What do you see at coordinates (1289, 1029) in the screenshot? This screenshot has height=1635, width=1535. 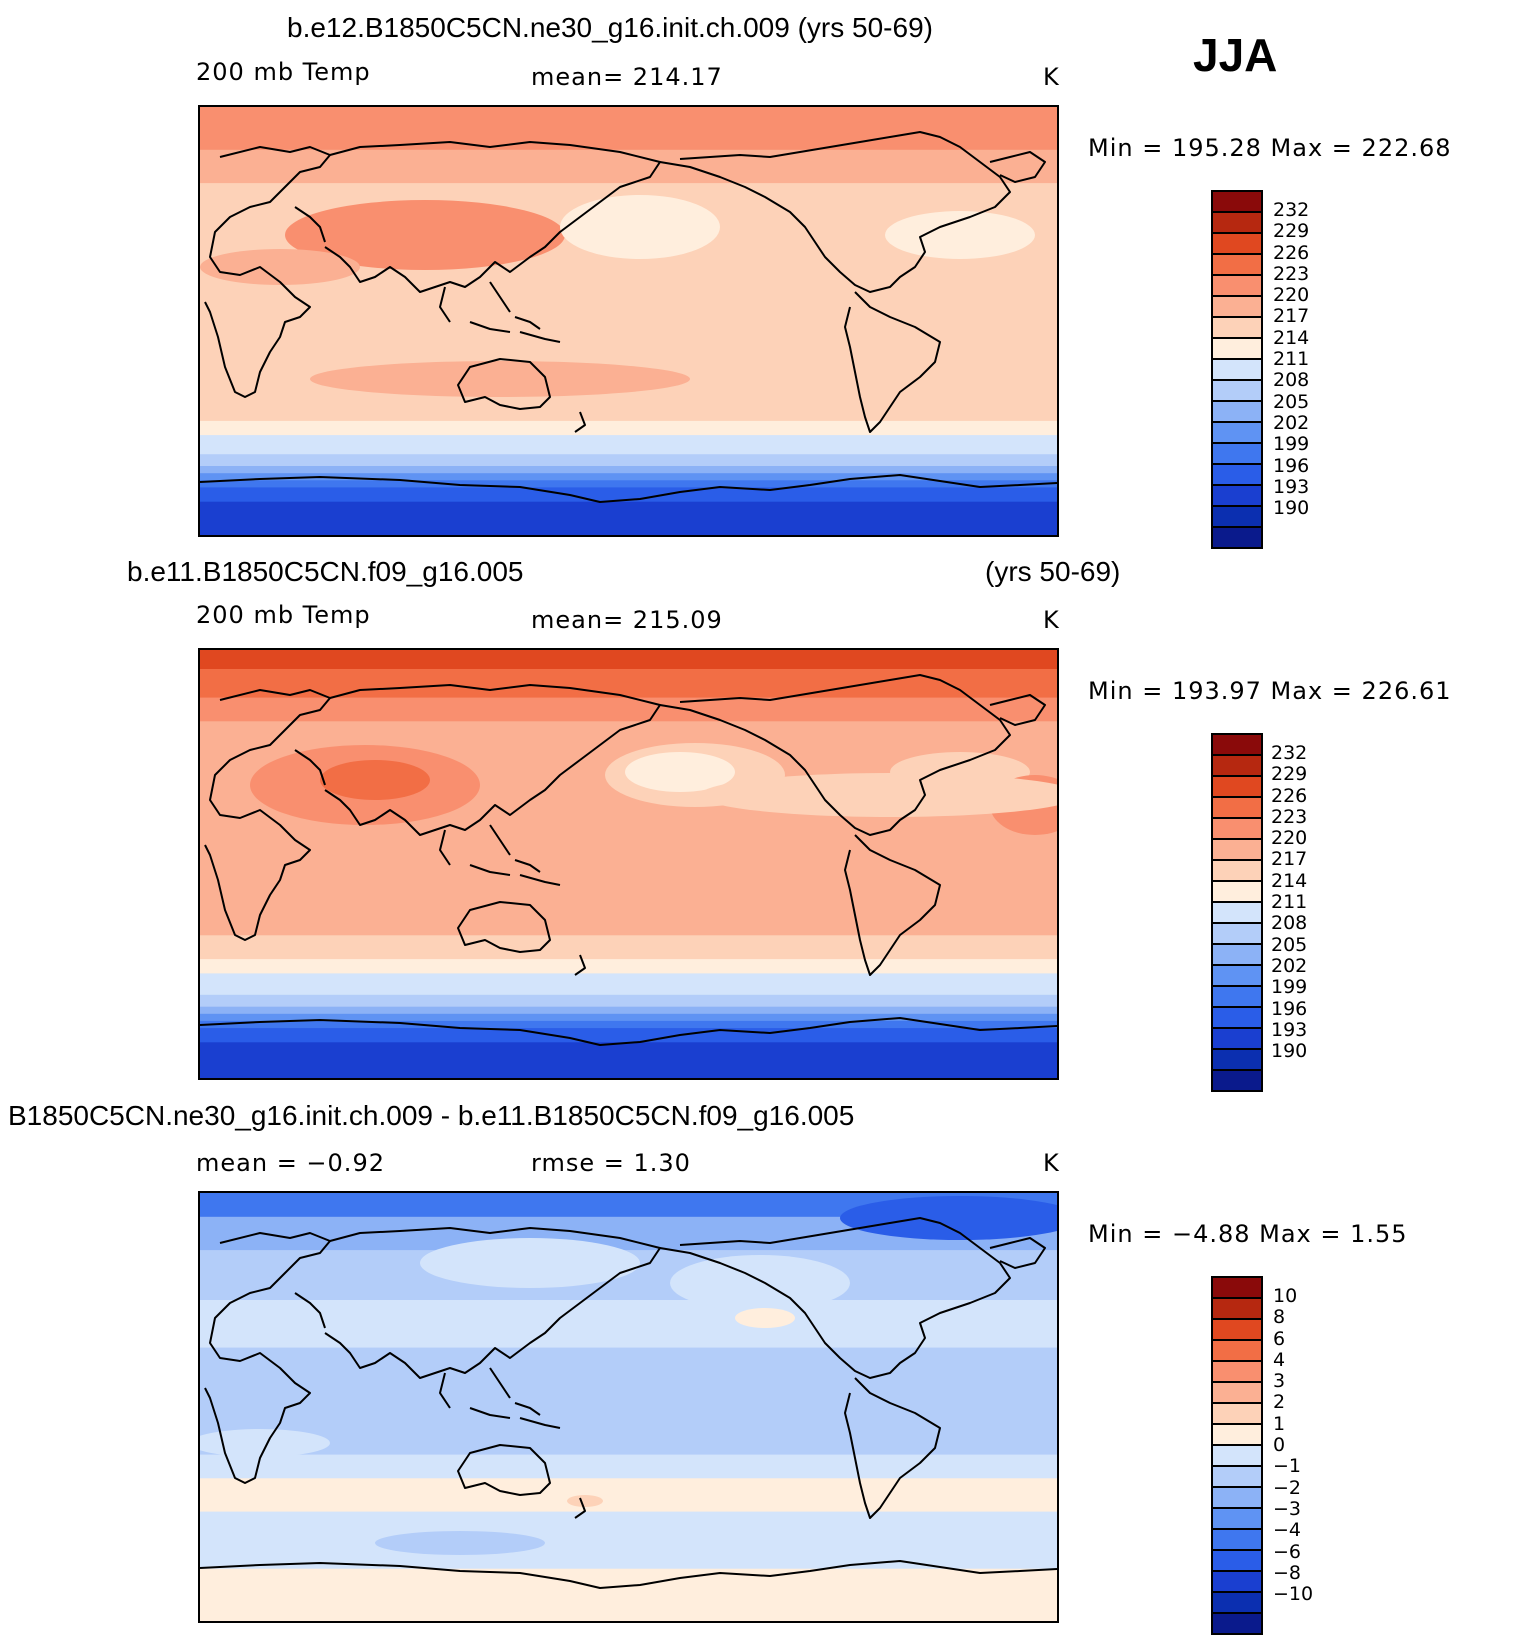 I see `colorbar-tick-label: 193` at bounding box center [1289, 1029].